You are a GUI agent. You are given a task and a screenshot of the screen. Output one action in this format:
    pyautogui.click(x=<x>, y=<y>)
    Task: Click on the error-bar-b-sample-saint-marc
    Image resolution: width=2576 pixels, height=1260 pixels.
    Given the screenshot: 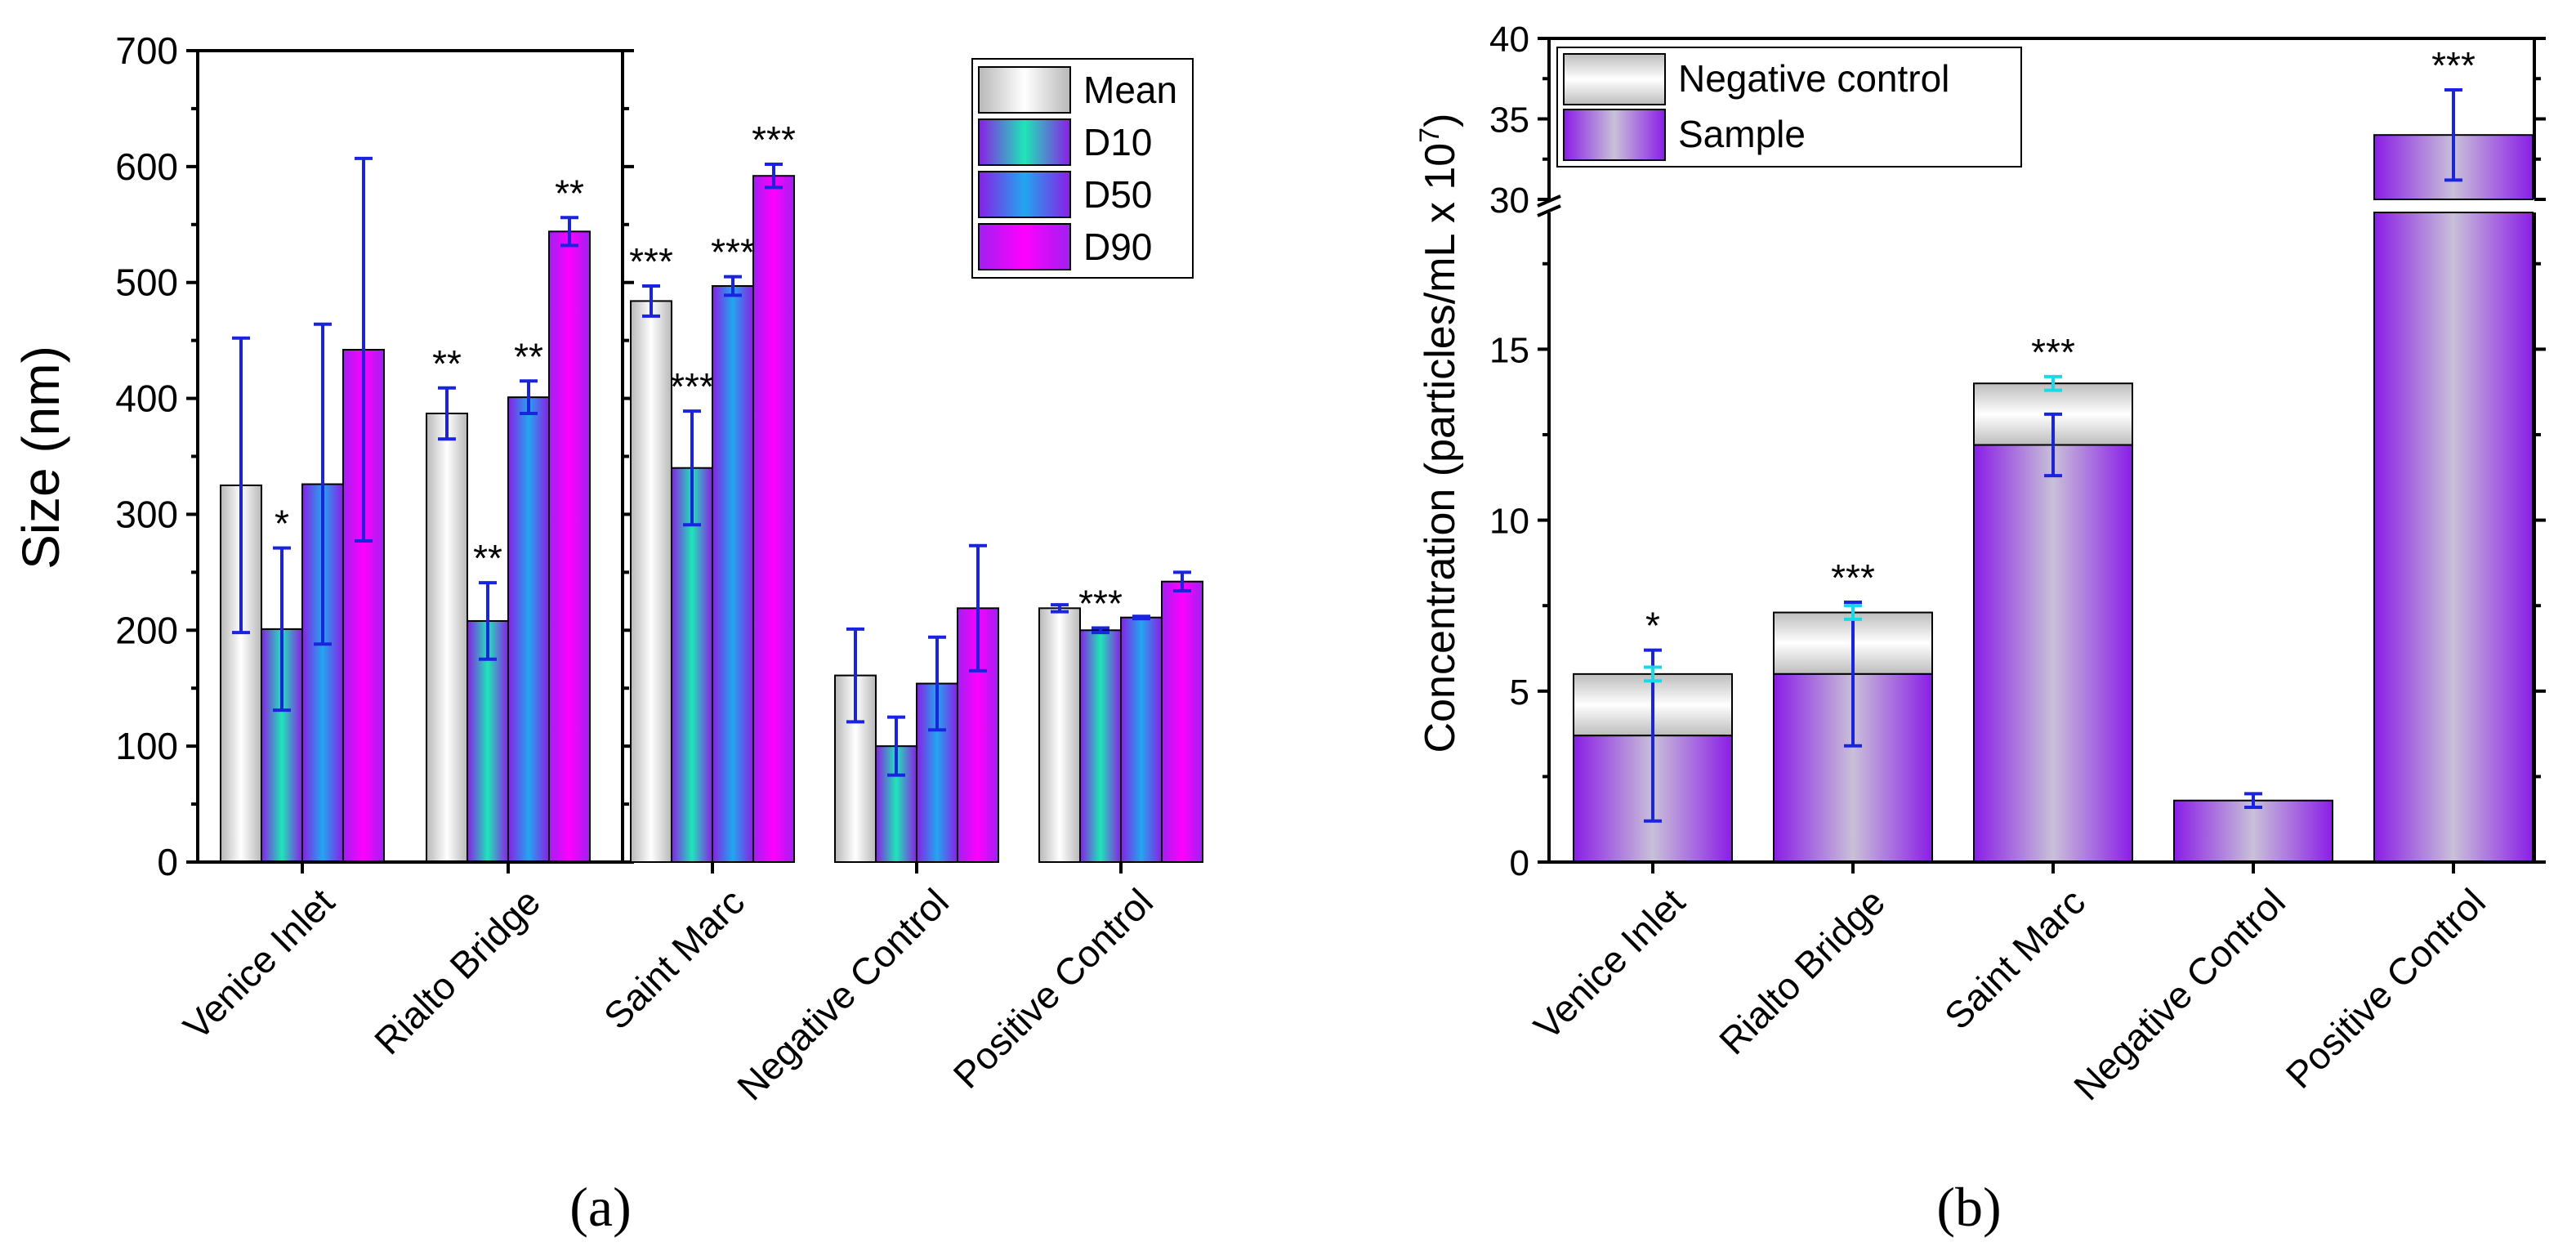 What is the action you would take?
    pyautogui.click(x=2053, y=445)
    